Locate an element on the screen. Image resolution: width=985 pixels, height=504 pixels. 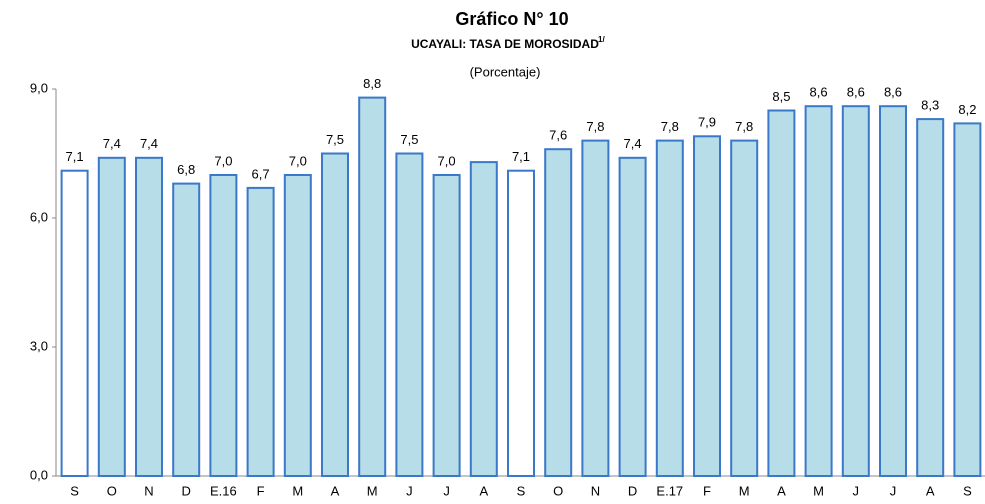
y-tick-label: 3,0 is located at coordinates (39, 345).